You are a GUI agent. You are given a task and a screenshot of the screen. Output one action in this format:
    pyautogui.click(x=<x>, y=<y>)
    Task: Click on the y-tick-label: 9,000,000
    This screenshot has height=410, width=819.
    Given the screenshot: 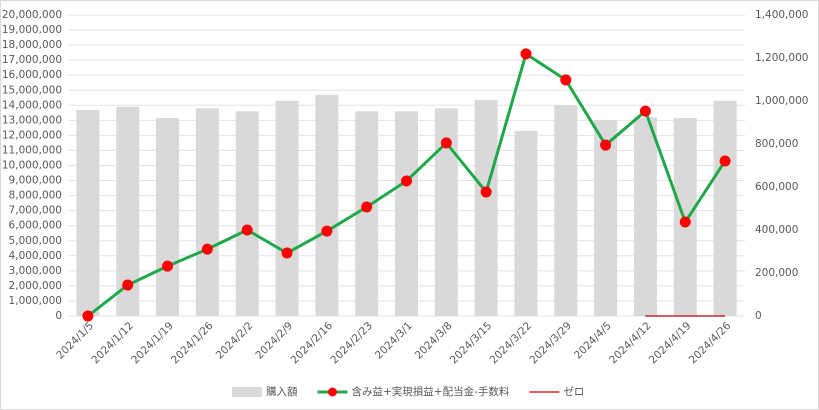 What is the action you would take?
    pyautogui.click(x=35, y=181)
    